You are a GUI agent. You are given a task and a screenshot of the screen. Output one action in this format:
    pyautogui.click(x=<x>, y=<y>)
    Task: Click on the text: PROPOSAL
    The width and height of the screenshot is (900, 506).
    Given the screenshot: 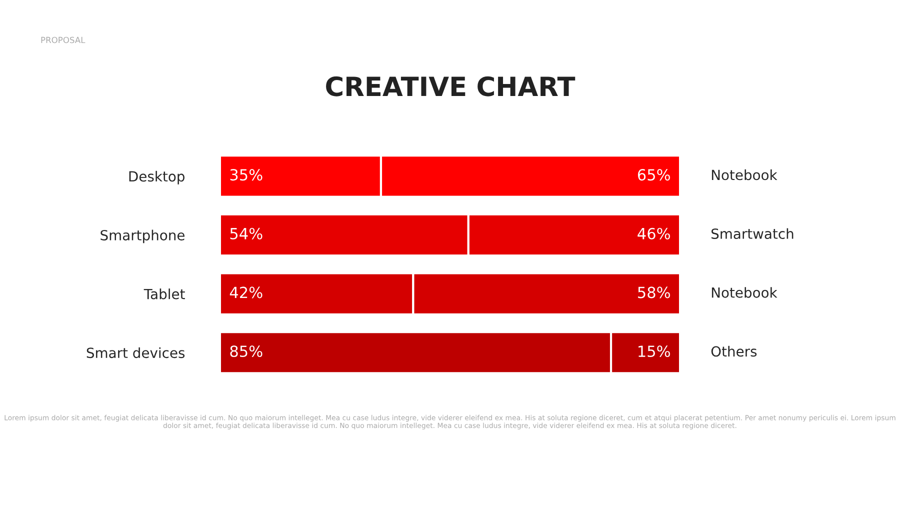 What is the action you would take?
    pyautogui.click(x=63, y=40)
    